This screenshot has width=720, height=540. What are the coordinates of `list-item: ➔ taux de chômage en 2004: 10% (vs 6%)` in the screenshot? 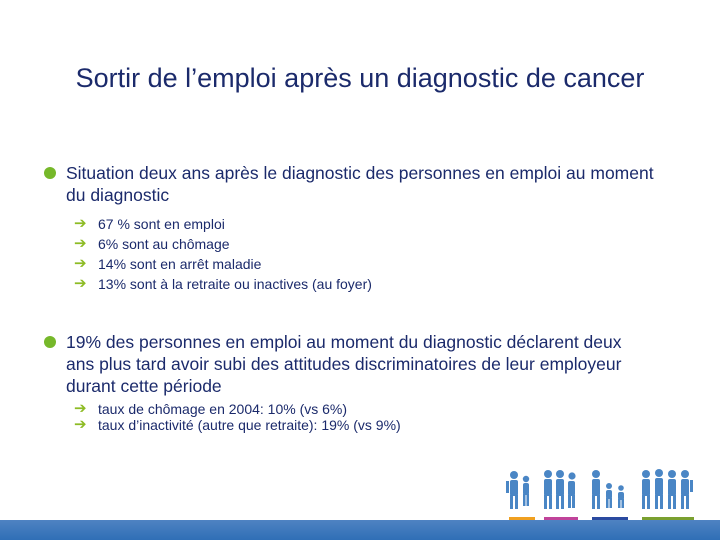 It's located at (211, 409).